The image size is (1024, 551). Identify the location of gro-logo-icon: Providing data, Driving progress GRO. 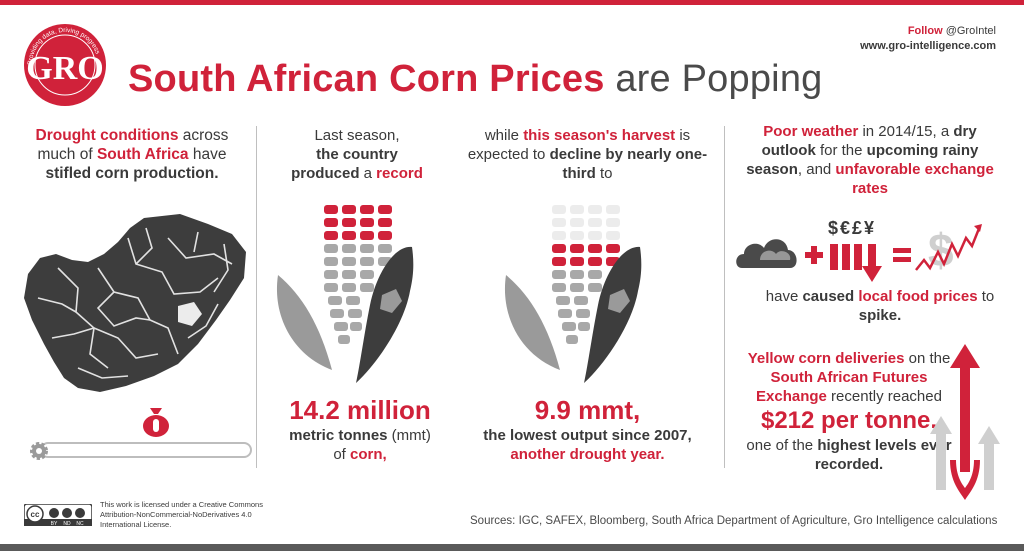
(65, 65).